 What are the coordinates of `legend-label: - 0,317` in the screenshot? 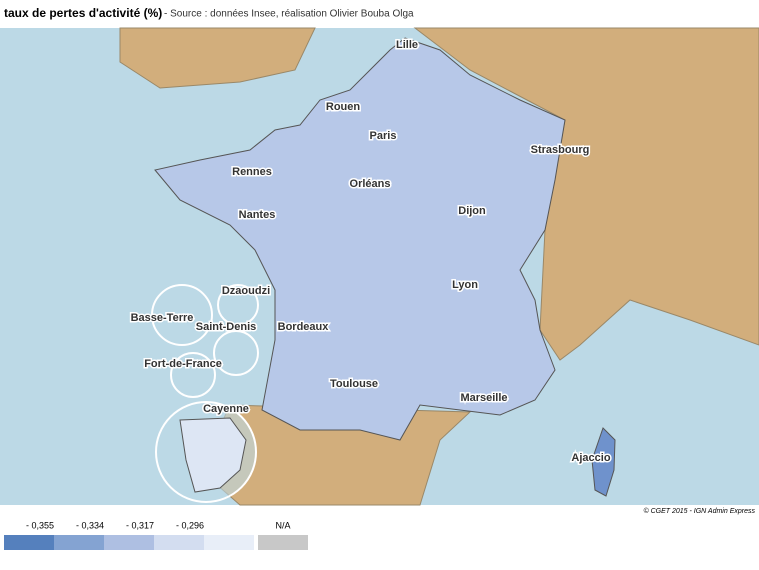 It's located at (140, 525).